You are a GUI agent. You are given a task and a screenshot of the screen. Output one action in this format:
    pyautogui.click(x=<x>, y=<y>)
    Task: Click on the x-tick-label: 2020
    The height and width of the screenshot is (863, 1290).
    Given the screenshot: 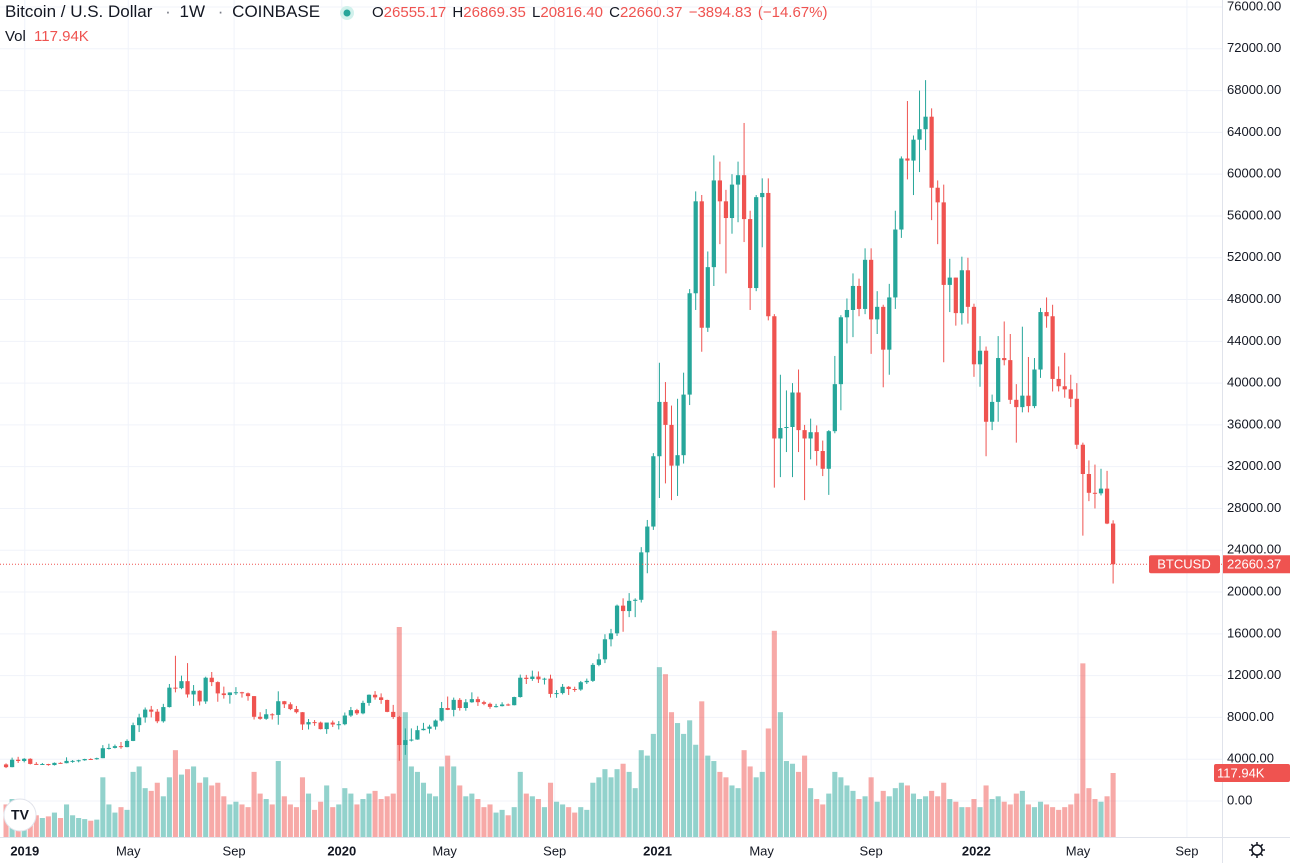 What is the action you would take?
    pyautogui.click(x=341, y=850)
    